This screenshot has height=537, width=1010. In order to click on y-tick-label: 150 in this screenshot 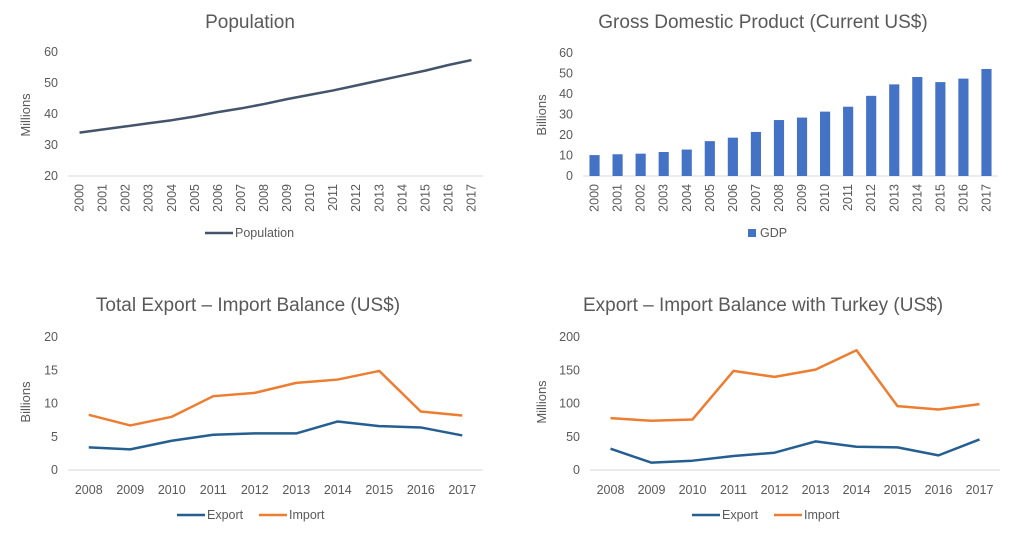, I will do `click(569, 370)`.